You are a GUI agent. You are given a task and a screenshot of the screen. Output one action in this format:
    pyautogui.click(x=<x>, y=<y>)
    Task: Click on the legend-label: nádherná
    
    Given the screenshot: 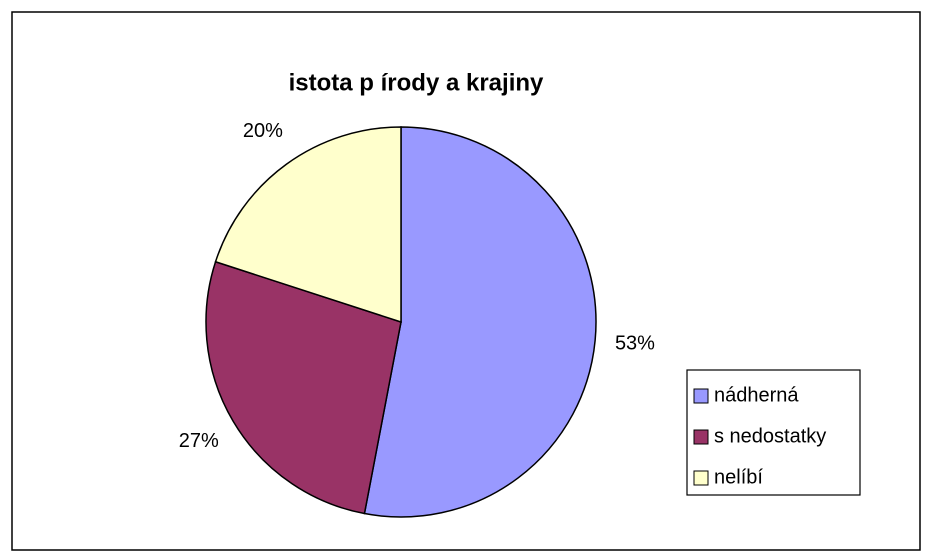 What is the action you would take?
    pyautogui.click(x=756, y=395)
    